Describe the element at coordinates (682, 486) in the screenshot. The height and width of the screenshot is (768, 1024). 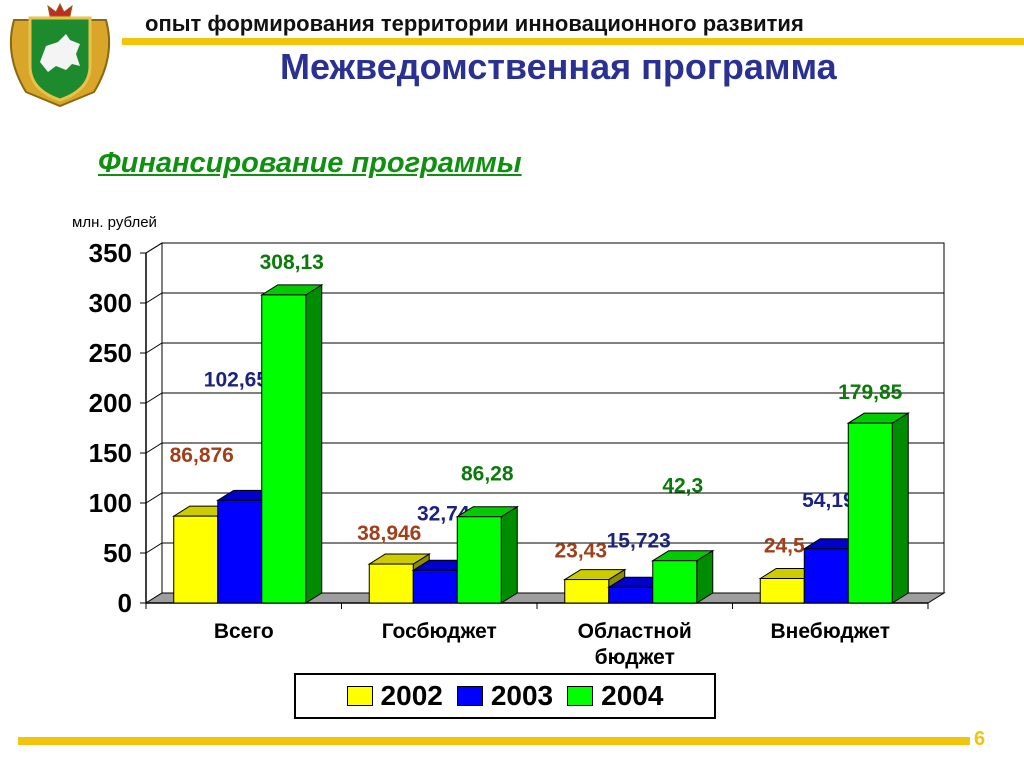
I see `data-label-2004: 42,3` at that location.